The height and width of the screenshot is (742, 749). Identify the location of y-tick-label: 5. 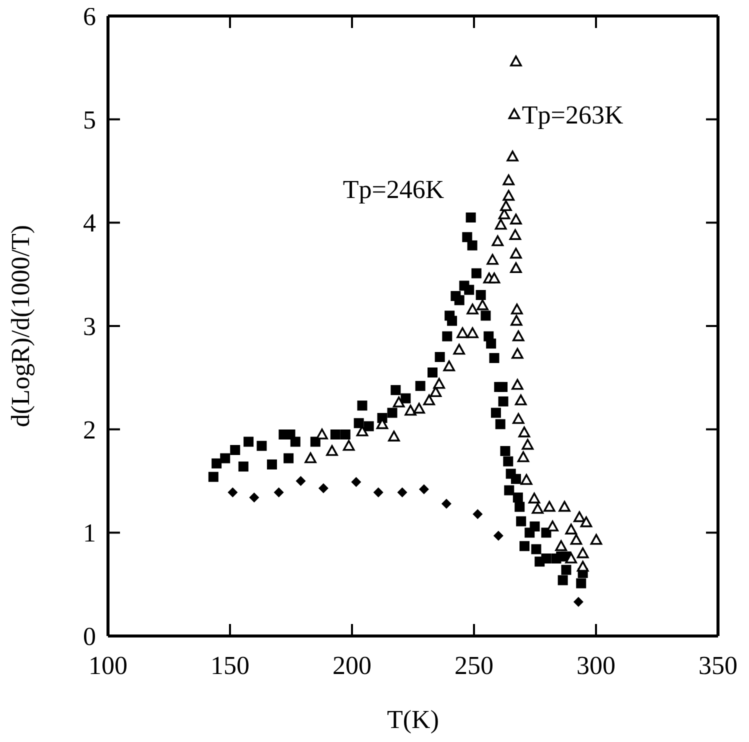
(89, 119).